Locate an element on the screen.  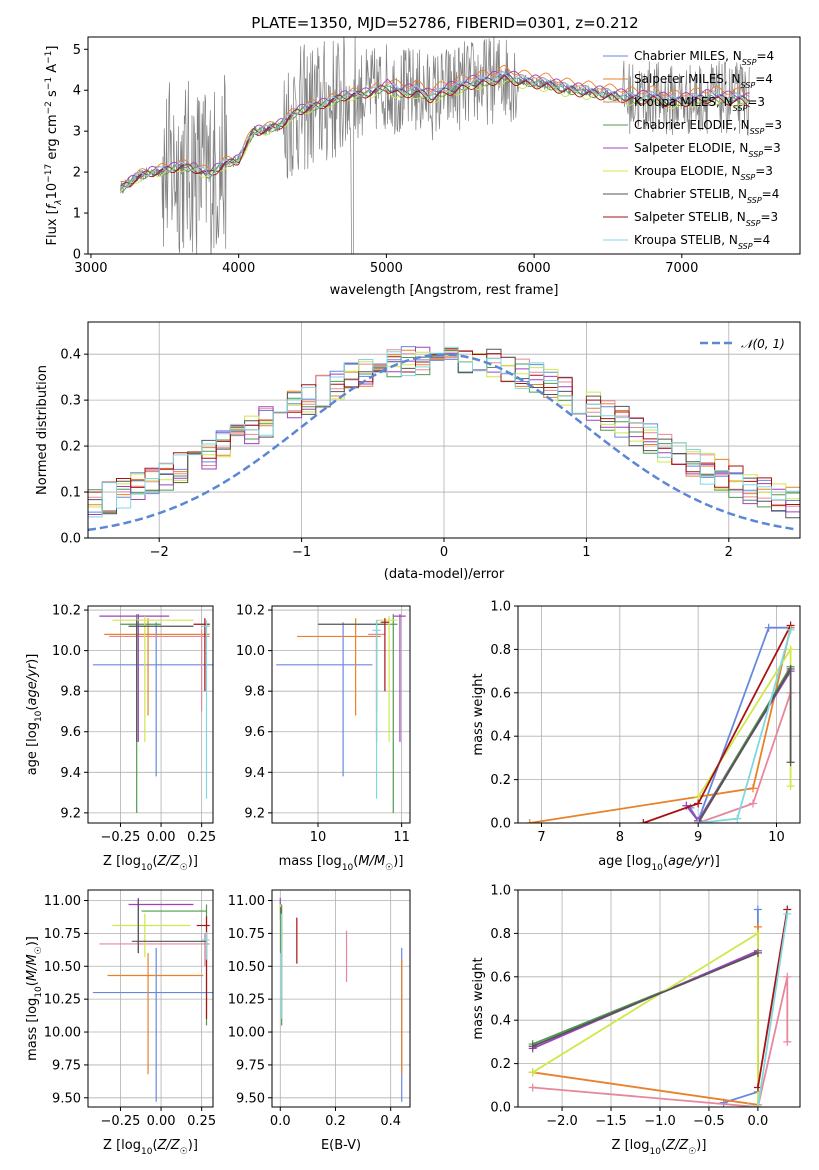
x-axis-label: wavelength [Angstrom, rest frame] is located at coordinates (444, 290).